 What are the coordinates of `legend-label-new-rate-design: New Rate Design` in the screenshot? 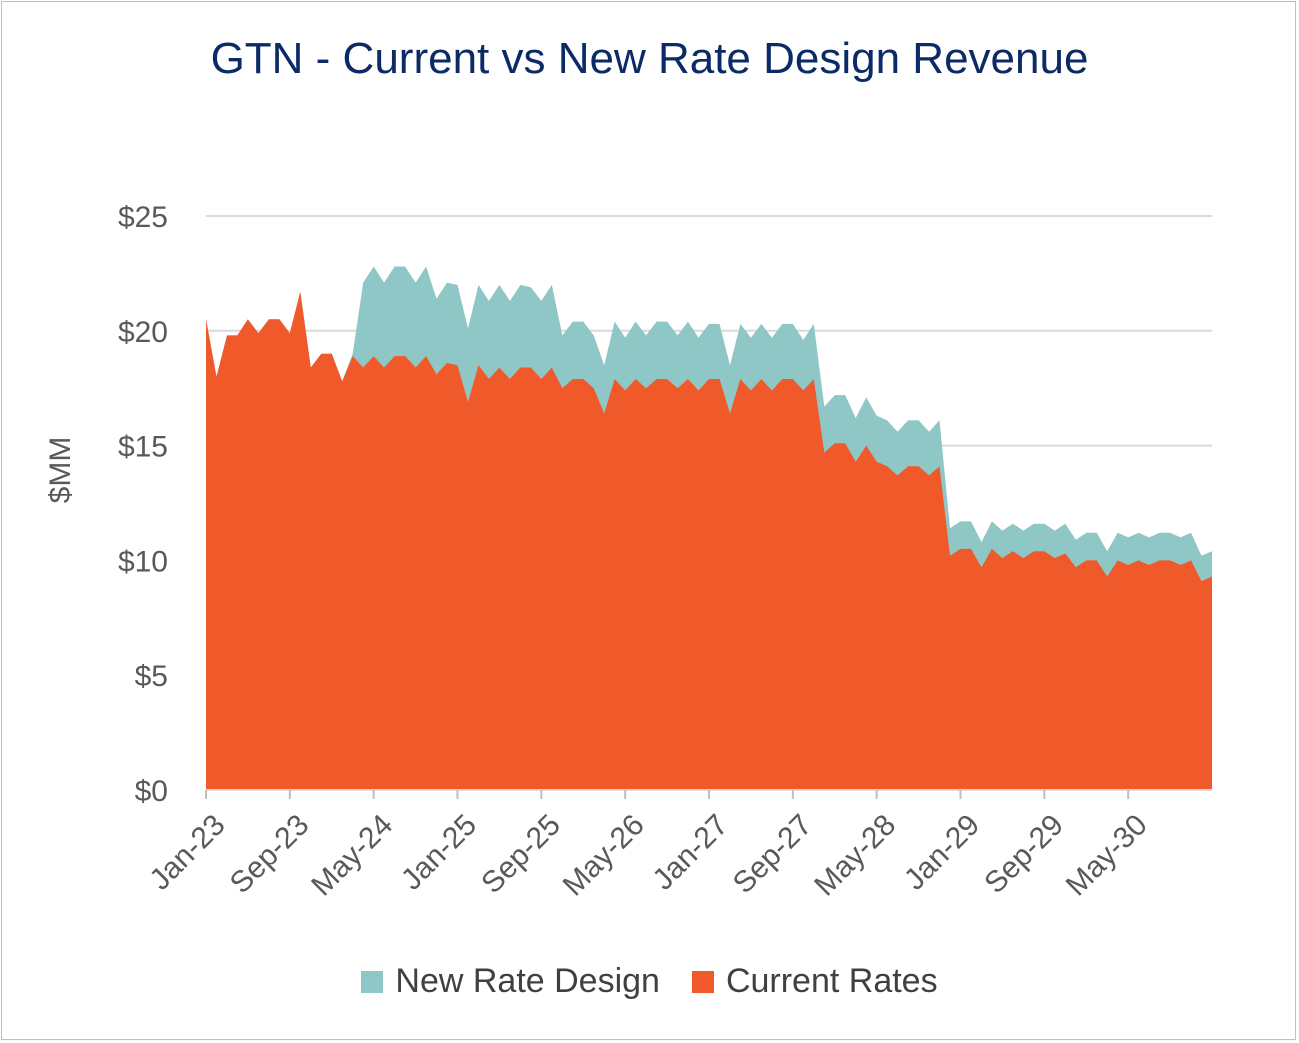 It's located at (527, 981).